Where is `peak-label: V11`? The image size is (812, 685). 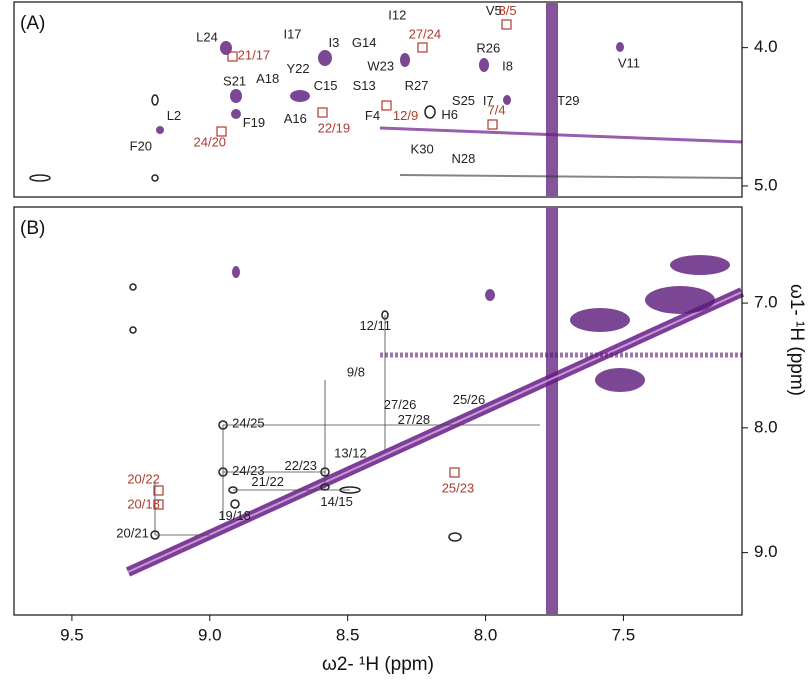 peak-label: V11 is located at coordinates (629, 63).